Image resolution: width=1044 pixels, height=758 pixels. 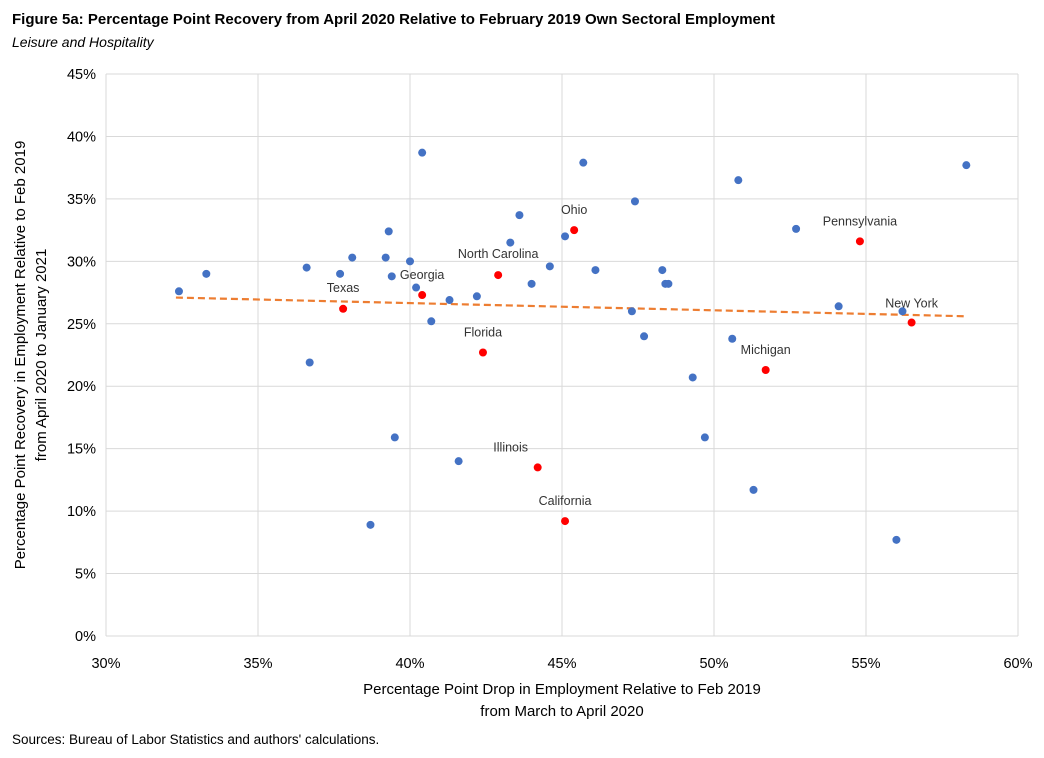 I want to click on y-tick-label: 15%, so click(x=81, y=450).